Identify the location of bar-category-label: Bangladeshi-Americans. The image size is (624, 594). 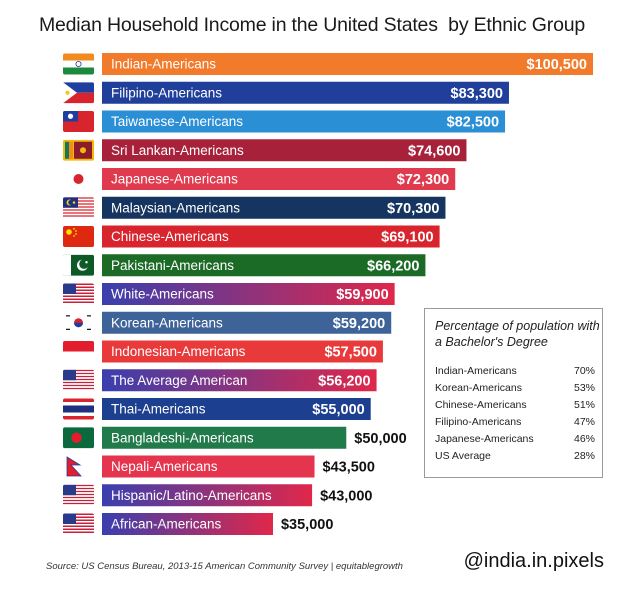
(182, 437).